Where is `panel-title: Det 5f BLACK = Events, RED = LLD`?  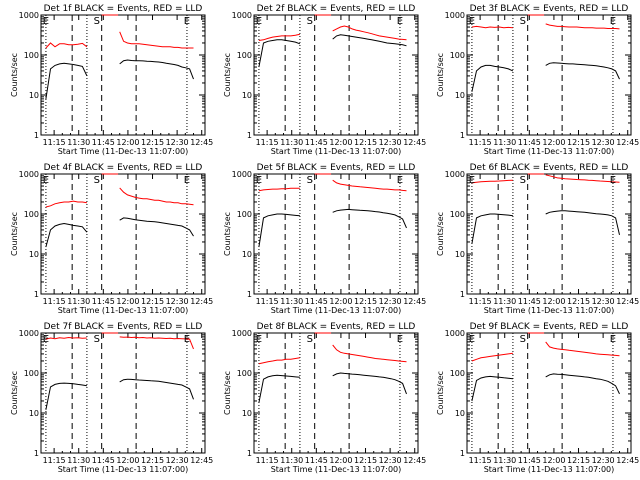 panel-title: Det 5f BLACK = Events, RED = LLD is located at coordinates (336, 168).